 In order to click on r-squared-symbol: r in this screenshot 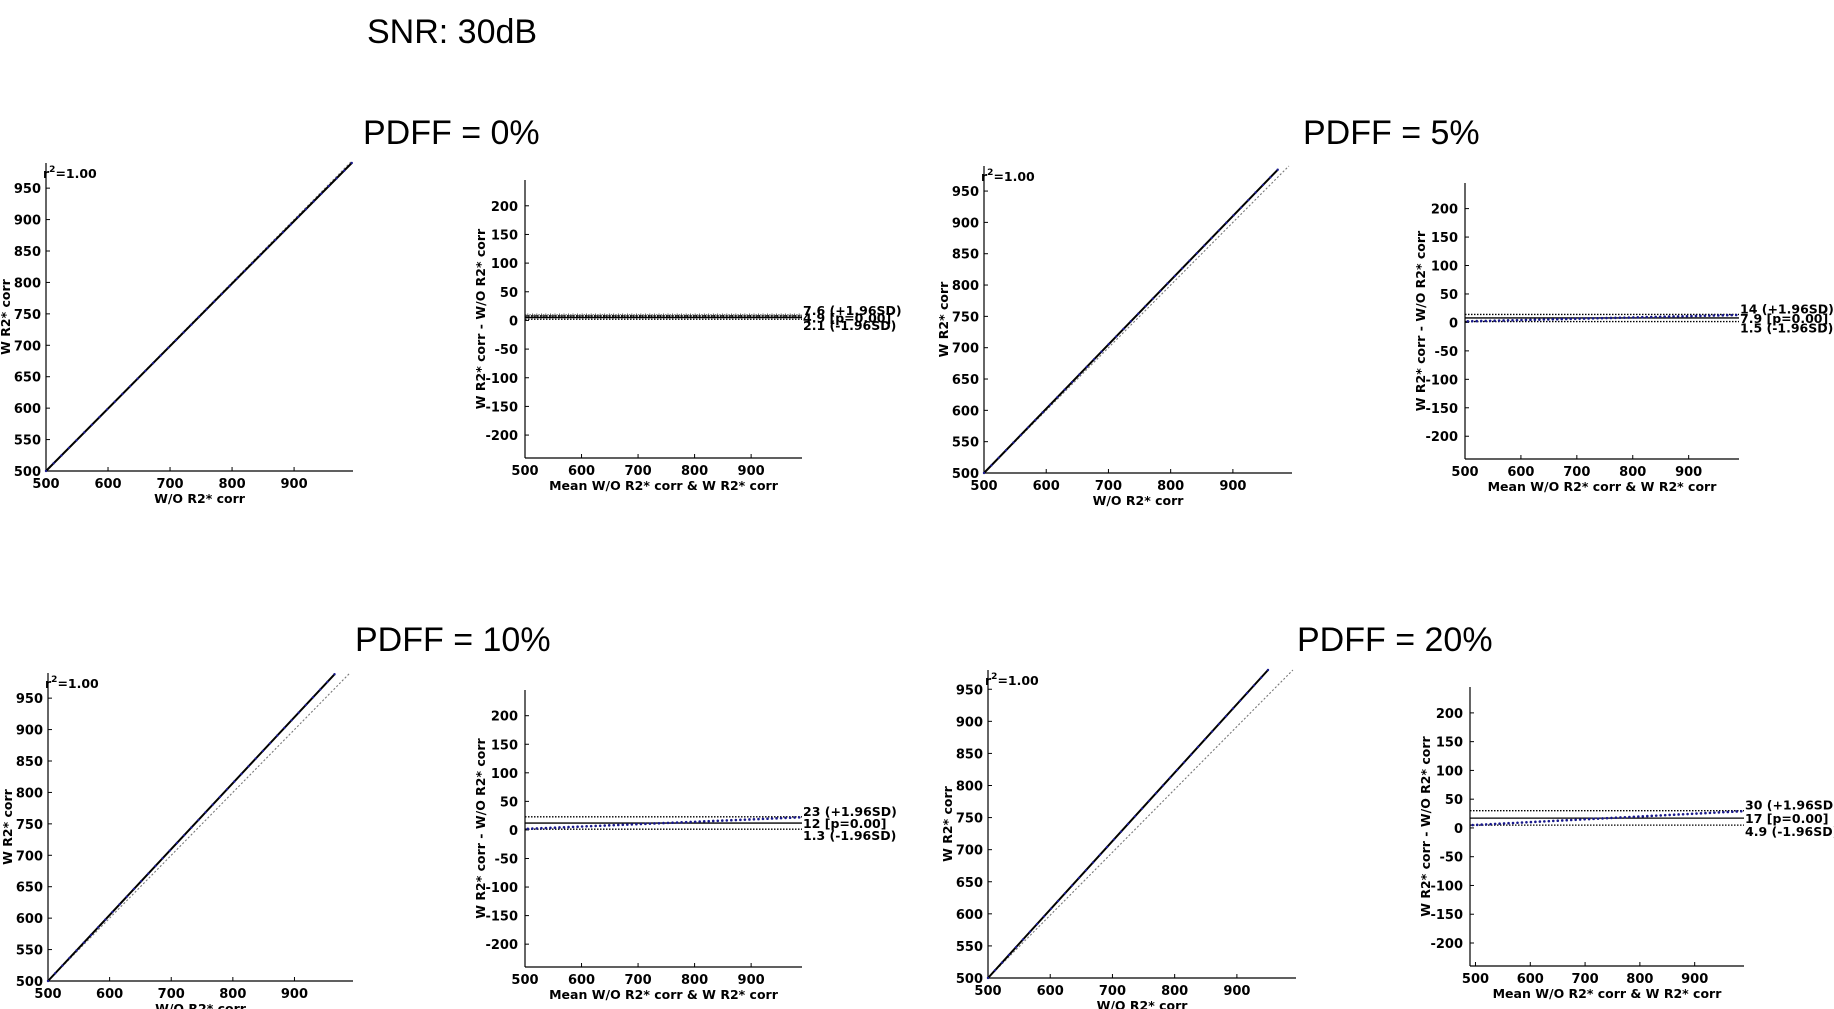, I will do `click(984, 176)`.